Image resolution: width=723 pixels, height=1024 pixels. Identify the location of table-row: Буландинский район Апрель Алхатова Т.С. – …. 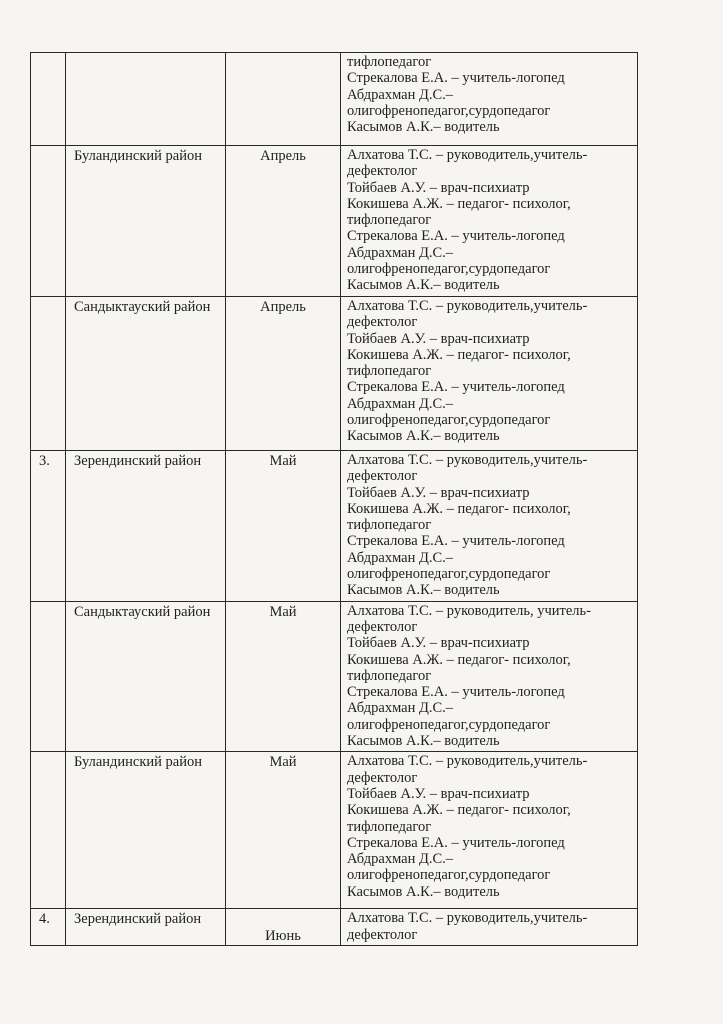
(334, 220).